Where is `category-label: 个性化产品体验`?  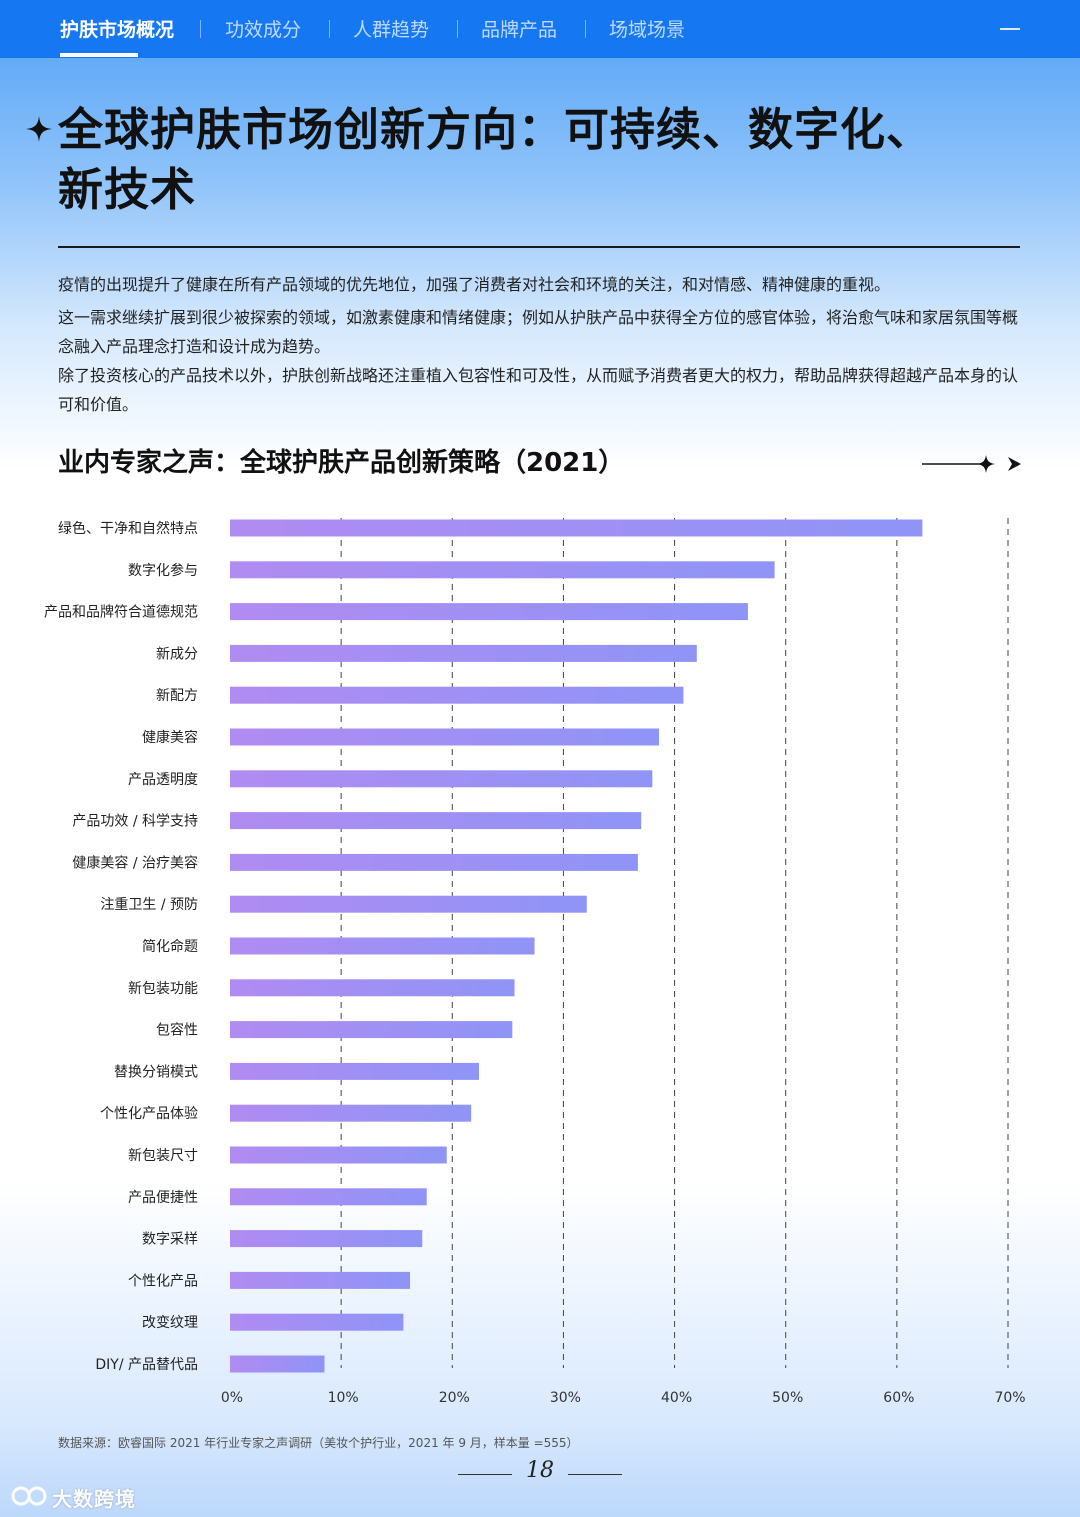 category-label: 个性化产品体验 is located at coordinates (149, 1114).